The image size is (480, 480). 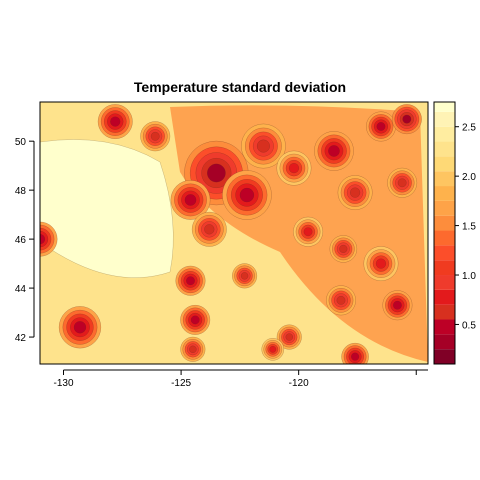 I want to click on x-axis: -130 -125 -120, so click(x=241, y=379).